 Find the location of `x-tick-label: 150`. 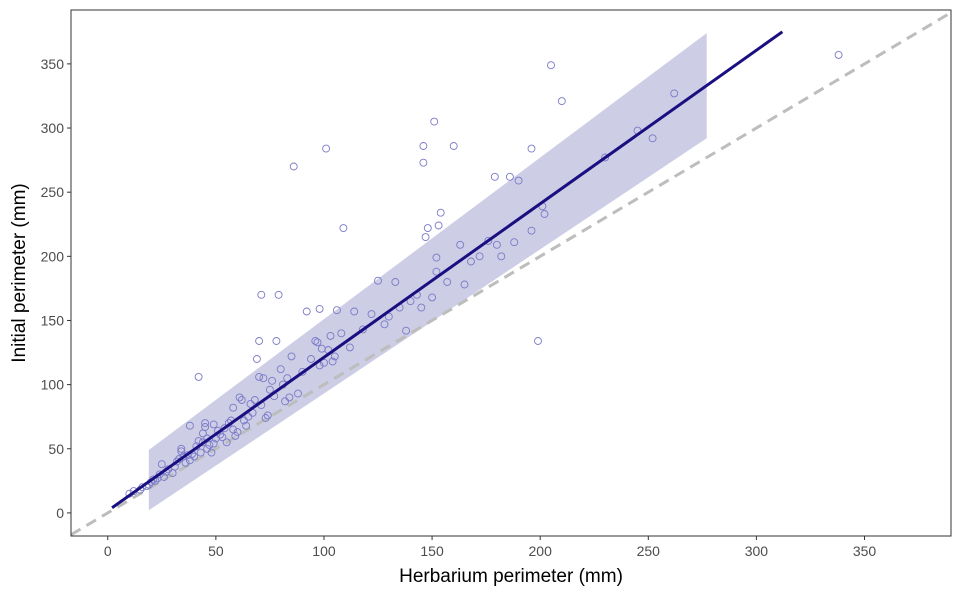

x-tick-label: 150 is located at coordinates (432, 551).